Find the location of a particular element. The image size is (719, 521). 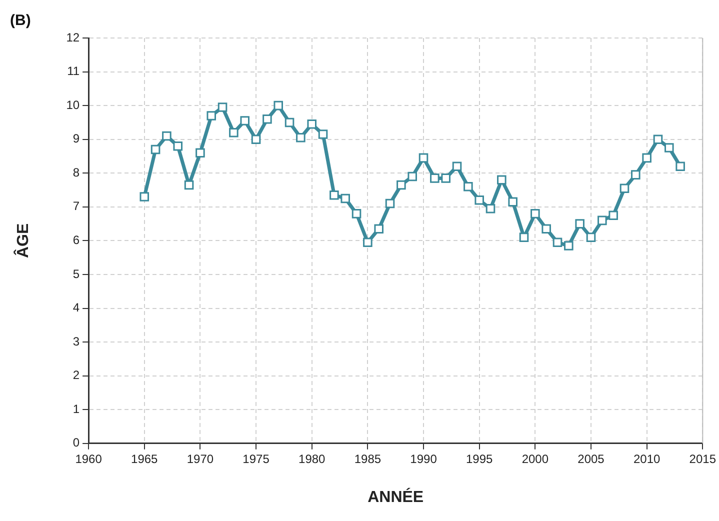

y-tick-label: 4 is located at coordinates (76, 307).